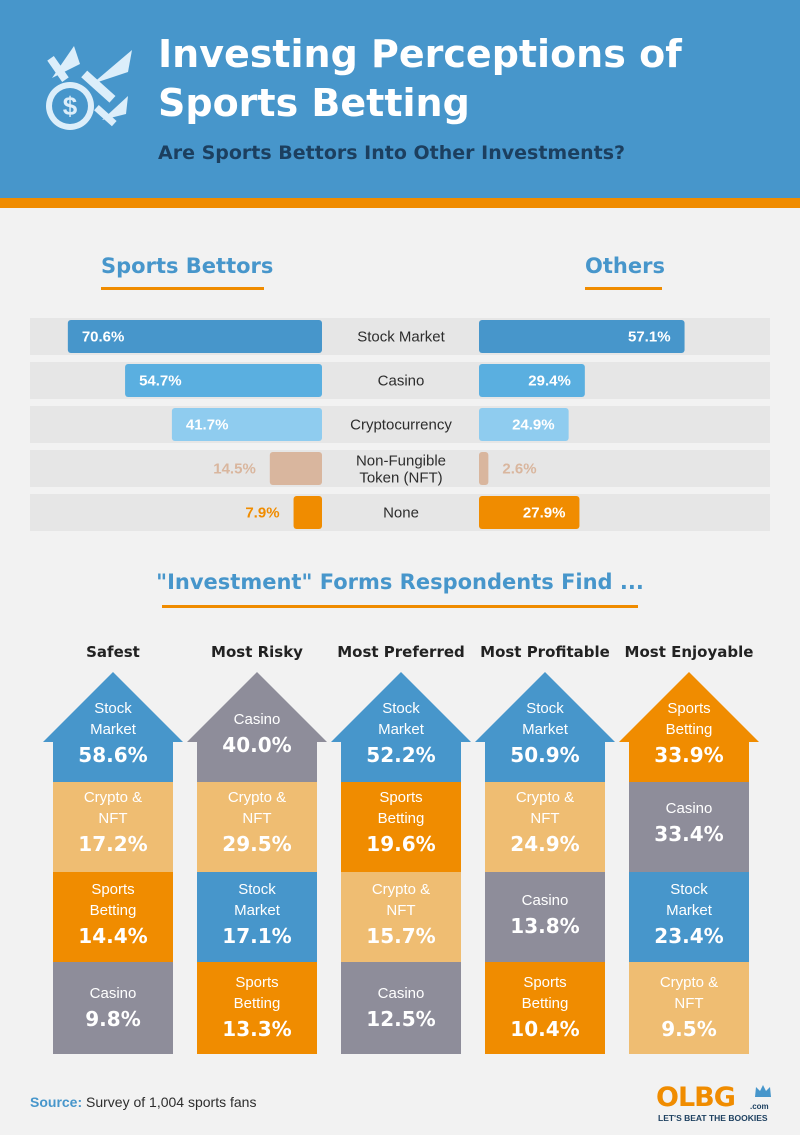 The image size is (800, 1135). What do you see at coordinates (649, 337) in the screenshot?
I see `bar-right-label: 57.1%` at bounding box center [649, 337].